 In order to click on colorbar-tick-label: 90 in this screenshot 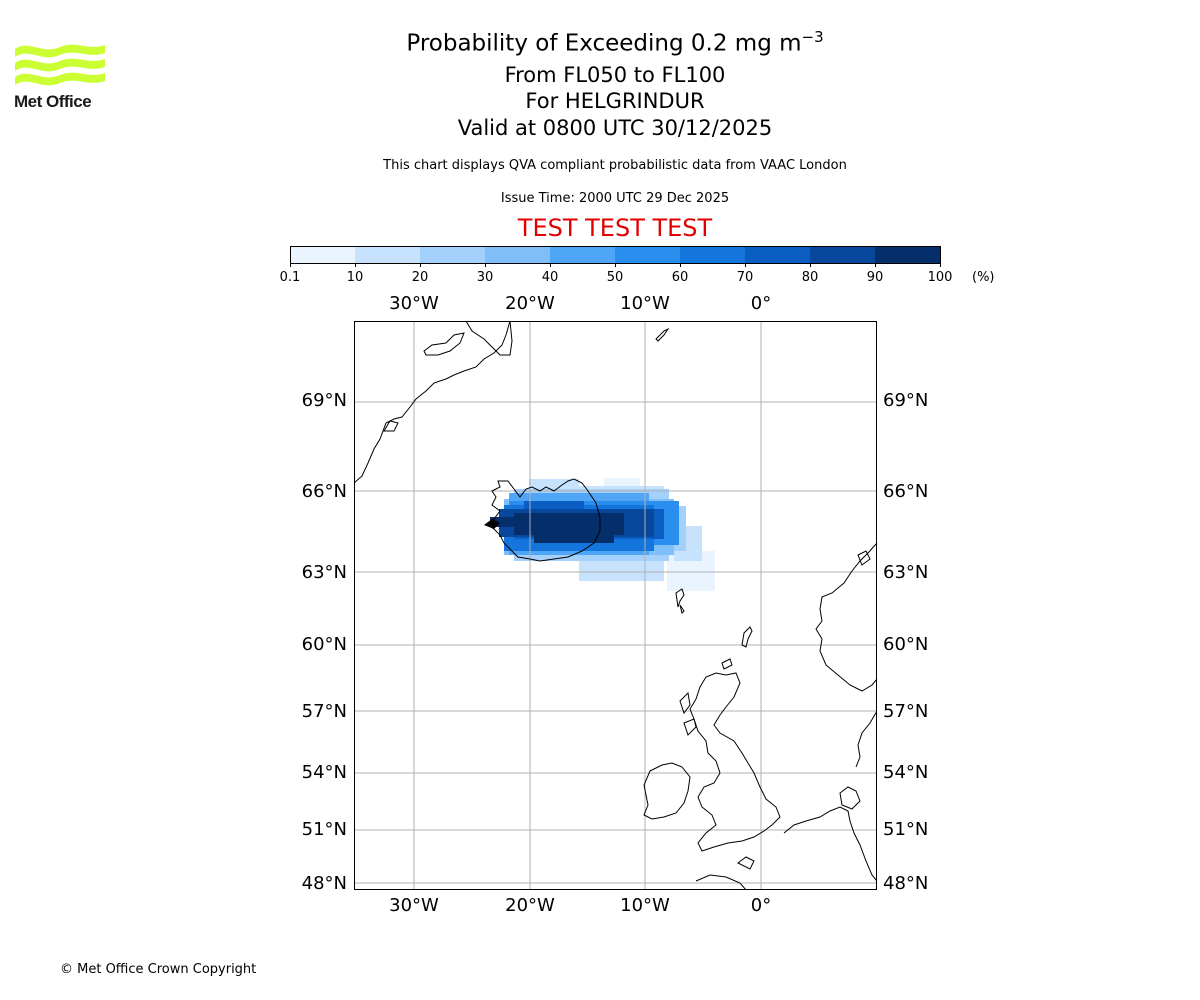, I will do `click(875, 277)`.